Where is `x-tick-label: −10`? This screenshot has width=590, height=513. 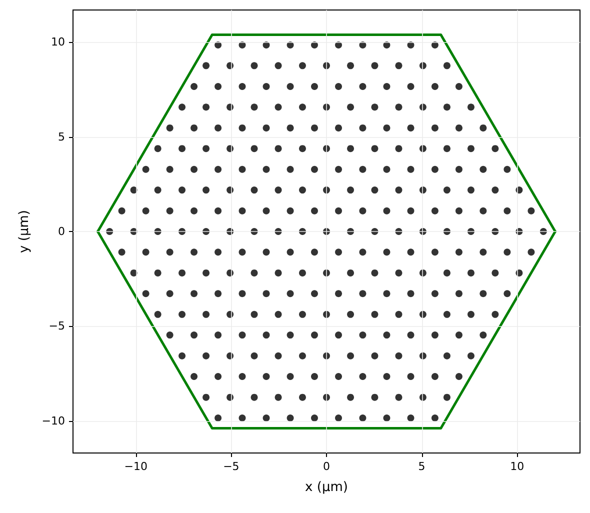 x-tick-label: −10 is located at coordinates (136, 466).